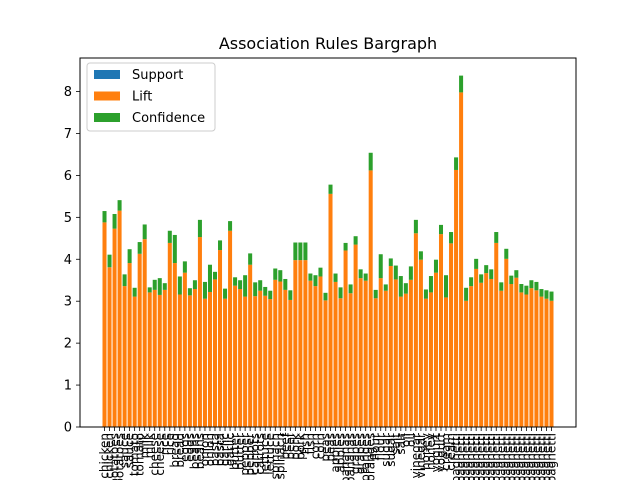  What do you see at coordinates (451, 452) in the screenshot?
I see `x-tick-label-69: cream` at bounding box center [451, 452].